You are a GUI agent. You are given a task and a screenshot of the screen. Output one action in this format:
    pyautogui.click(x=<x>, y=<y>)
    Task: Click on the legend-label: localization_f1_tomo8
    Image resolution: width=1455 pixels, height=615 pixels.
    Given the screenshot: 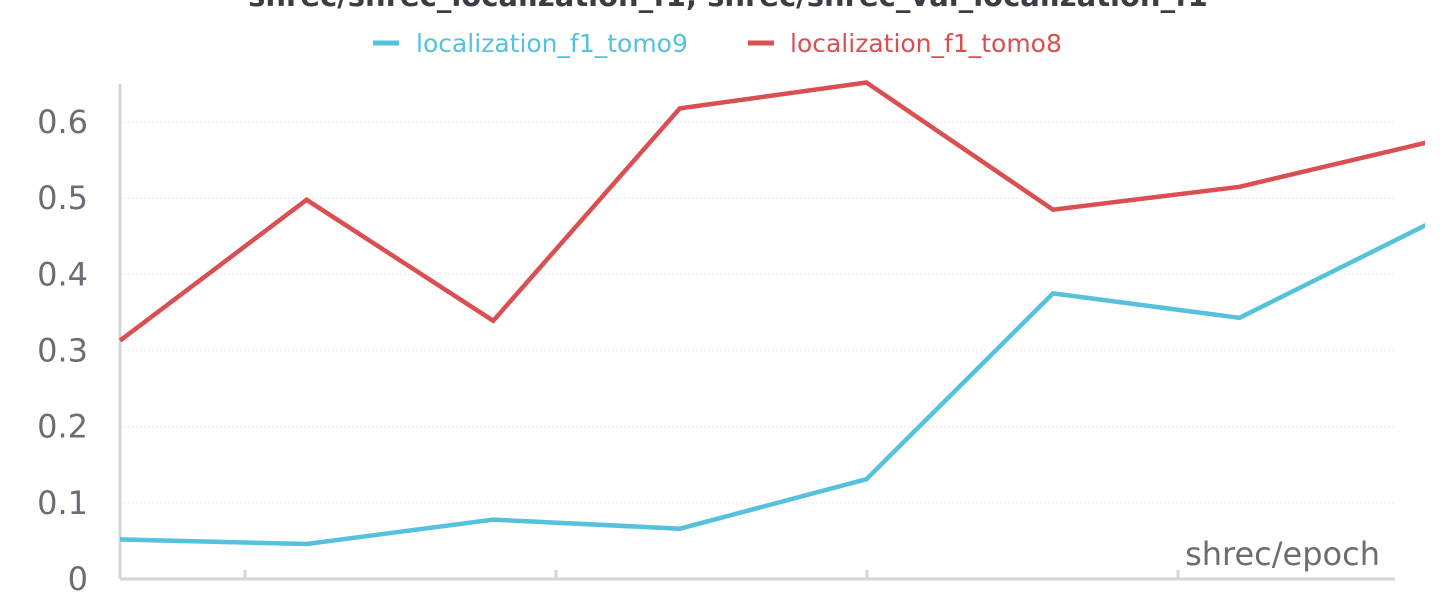 What is the action you would take?
    pyautogui.click(x=926, y=43)
    